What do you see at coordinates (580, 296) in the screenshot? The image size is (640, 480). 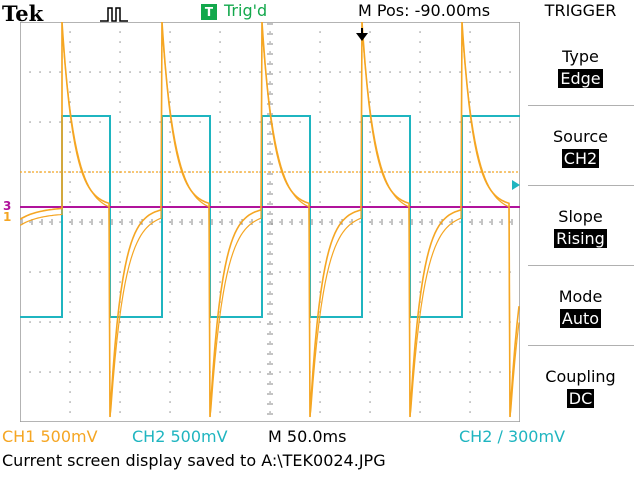 I see `menu-mode-label: Mode` at bounding box center [580, 296].